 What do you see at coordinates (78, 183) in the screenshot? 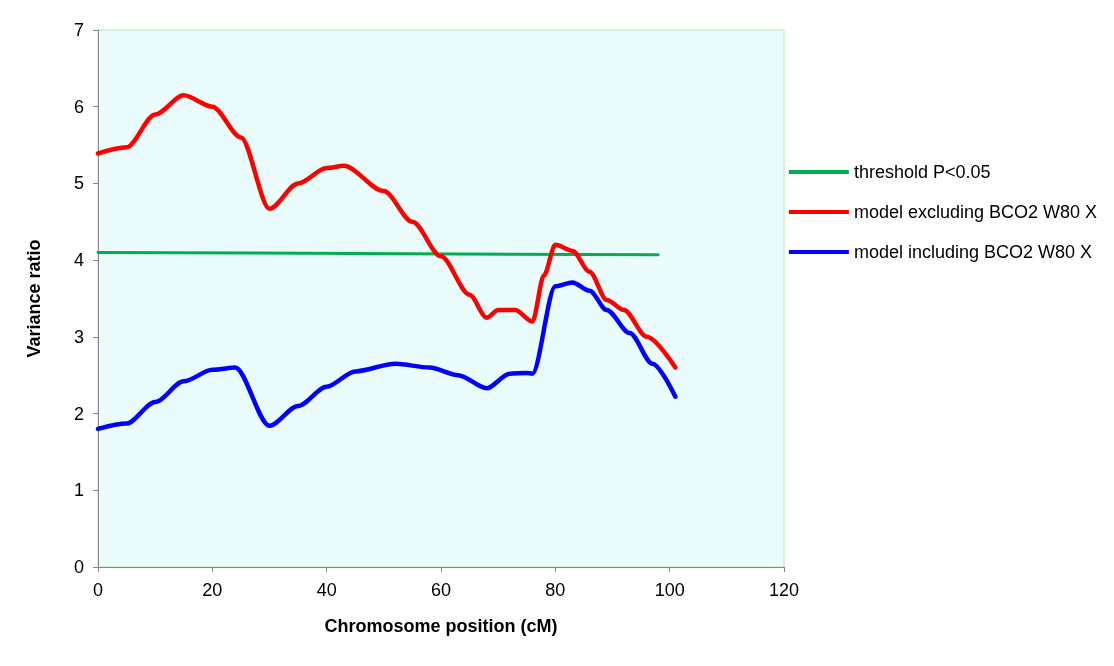
I see `y-tick-label: 5` at bounding box center [78, 183].